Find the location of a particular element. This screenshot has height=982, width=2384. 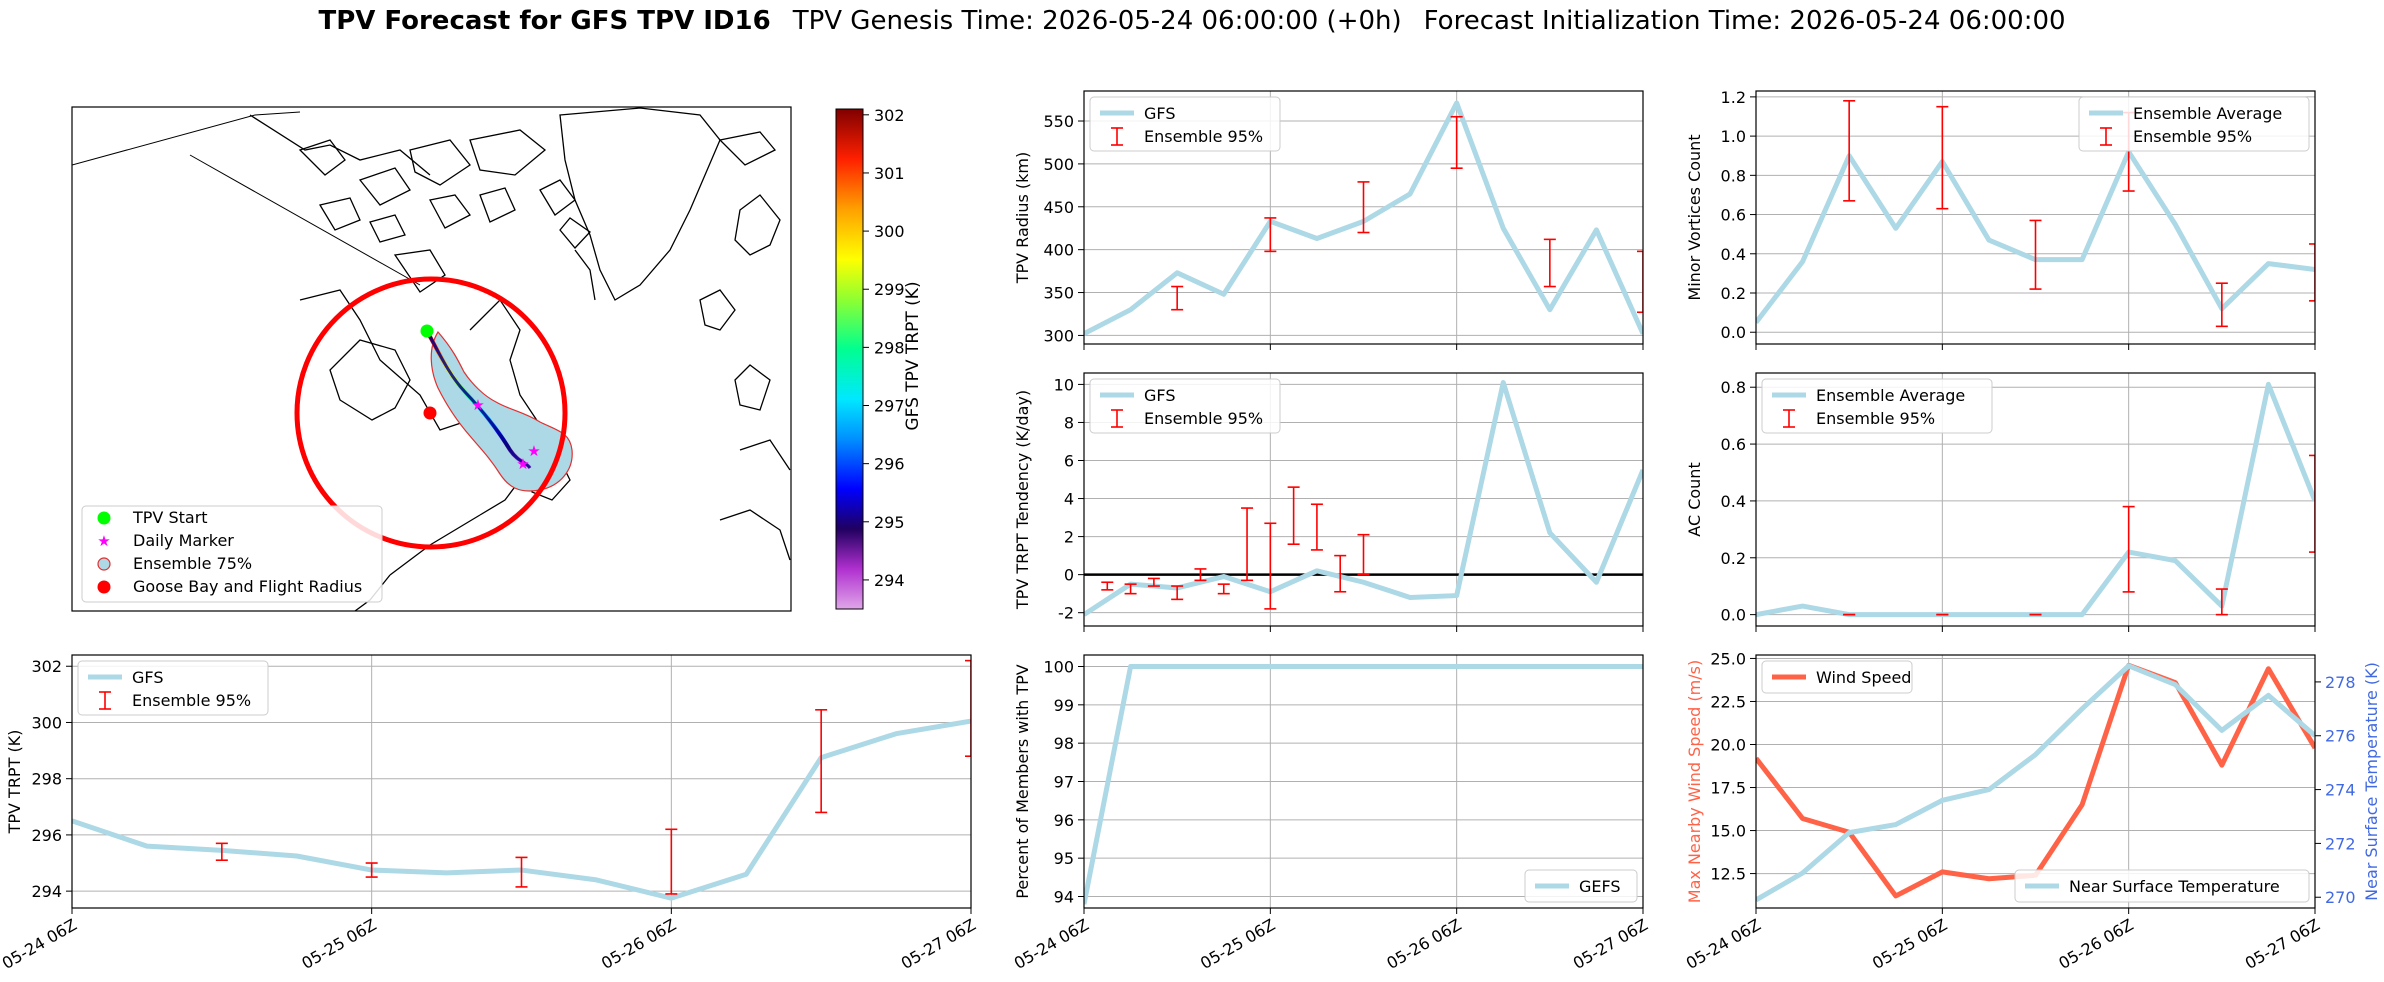

y-right-tick-label: 270 is located at coordinates (2340, 897).